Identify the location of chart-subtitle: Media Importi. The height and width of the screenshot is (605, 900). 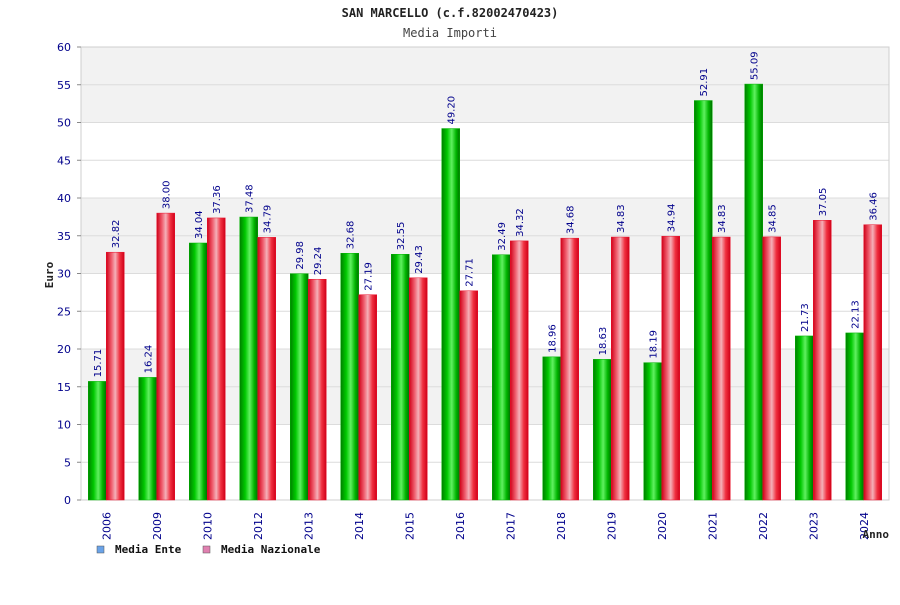
(450, 33).